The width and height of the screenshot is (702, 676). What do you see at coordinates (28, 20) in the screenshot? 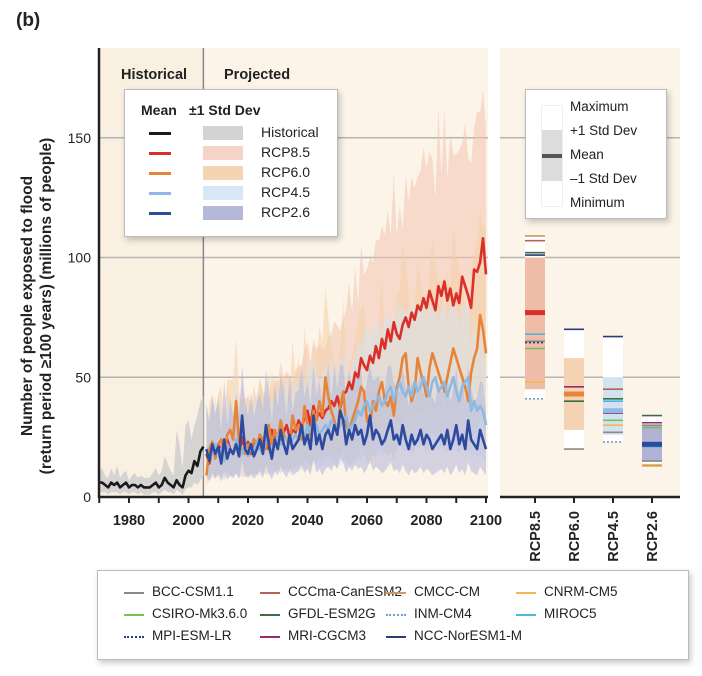
I see `panel-label: (b)` at bounding box center [28, 20].